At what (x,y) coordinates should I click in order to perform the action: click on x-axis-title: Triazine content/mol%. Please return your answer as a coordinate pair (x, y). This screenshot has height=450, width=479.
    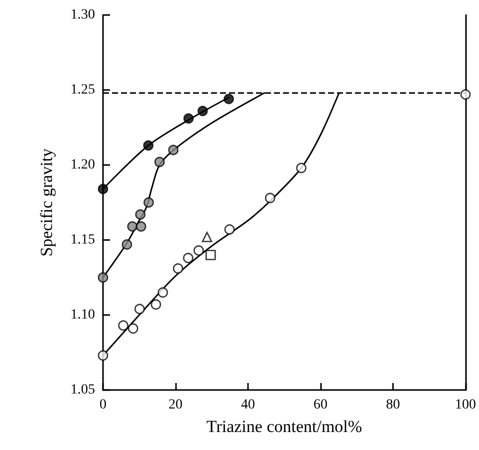
    Looking at the image, I should click on (284, 426).